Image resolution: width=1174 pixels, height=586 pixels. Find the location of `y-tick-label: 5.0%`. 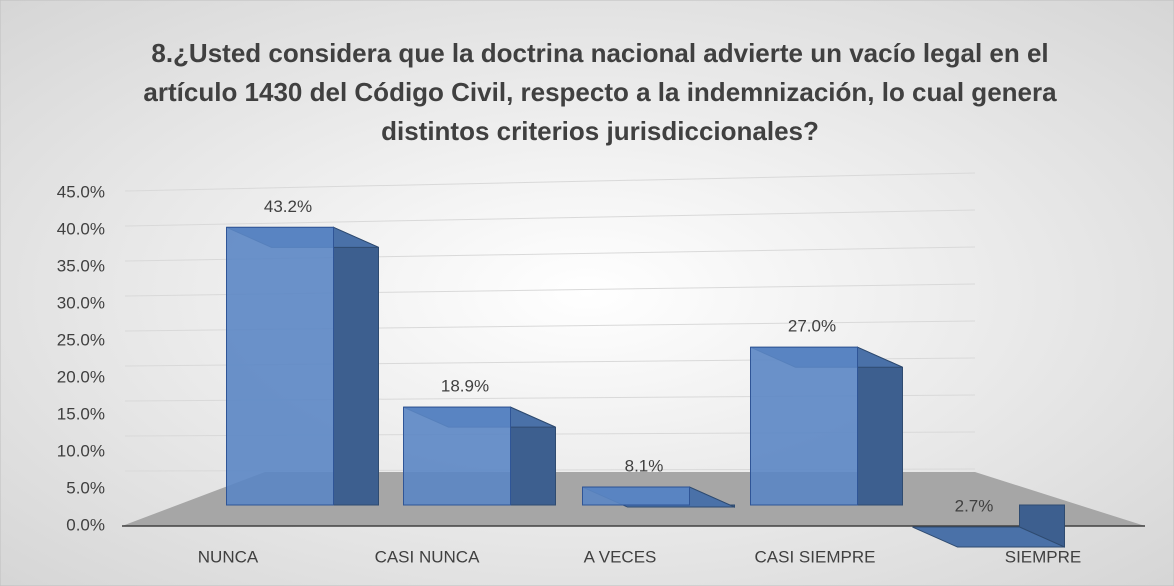

y-tick-label: 5.0% is located at coordinates (85, 487).